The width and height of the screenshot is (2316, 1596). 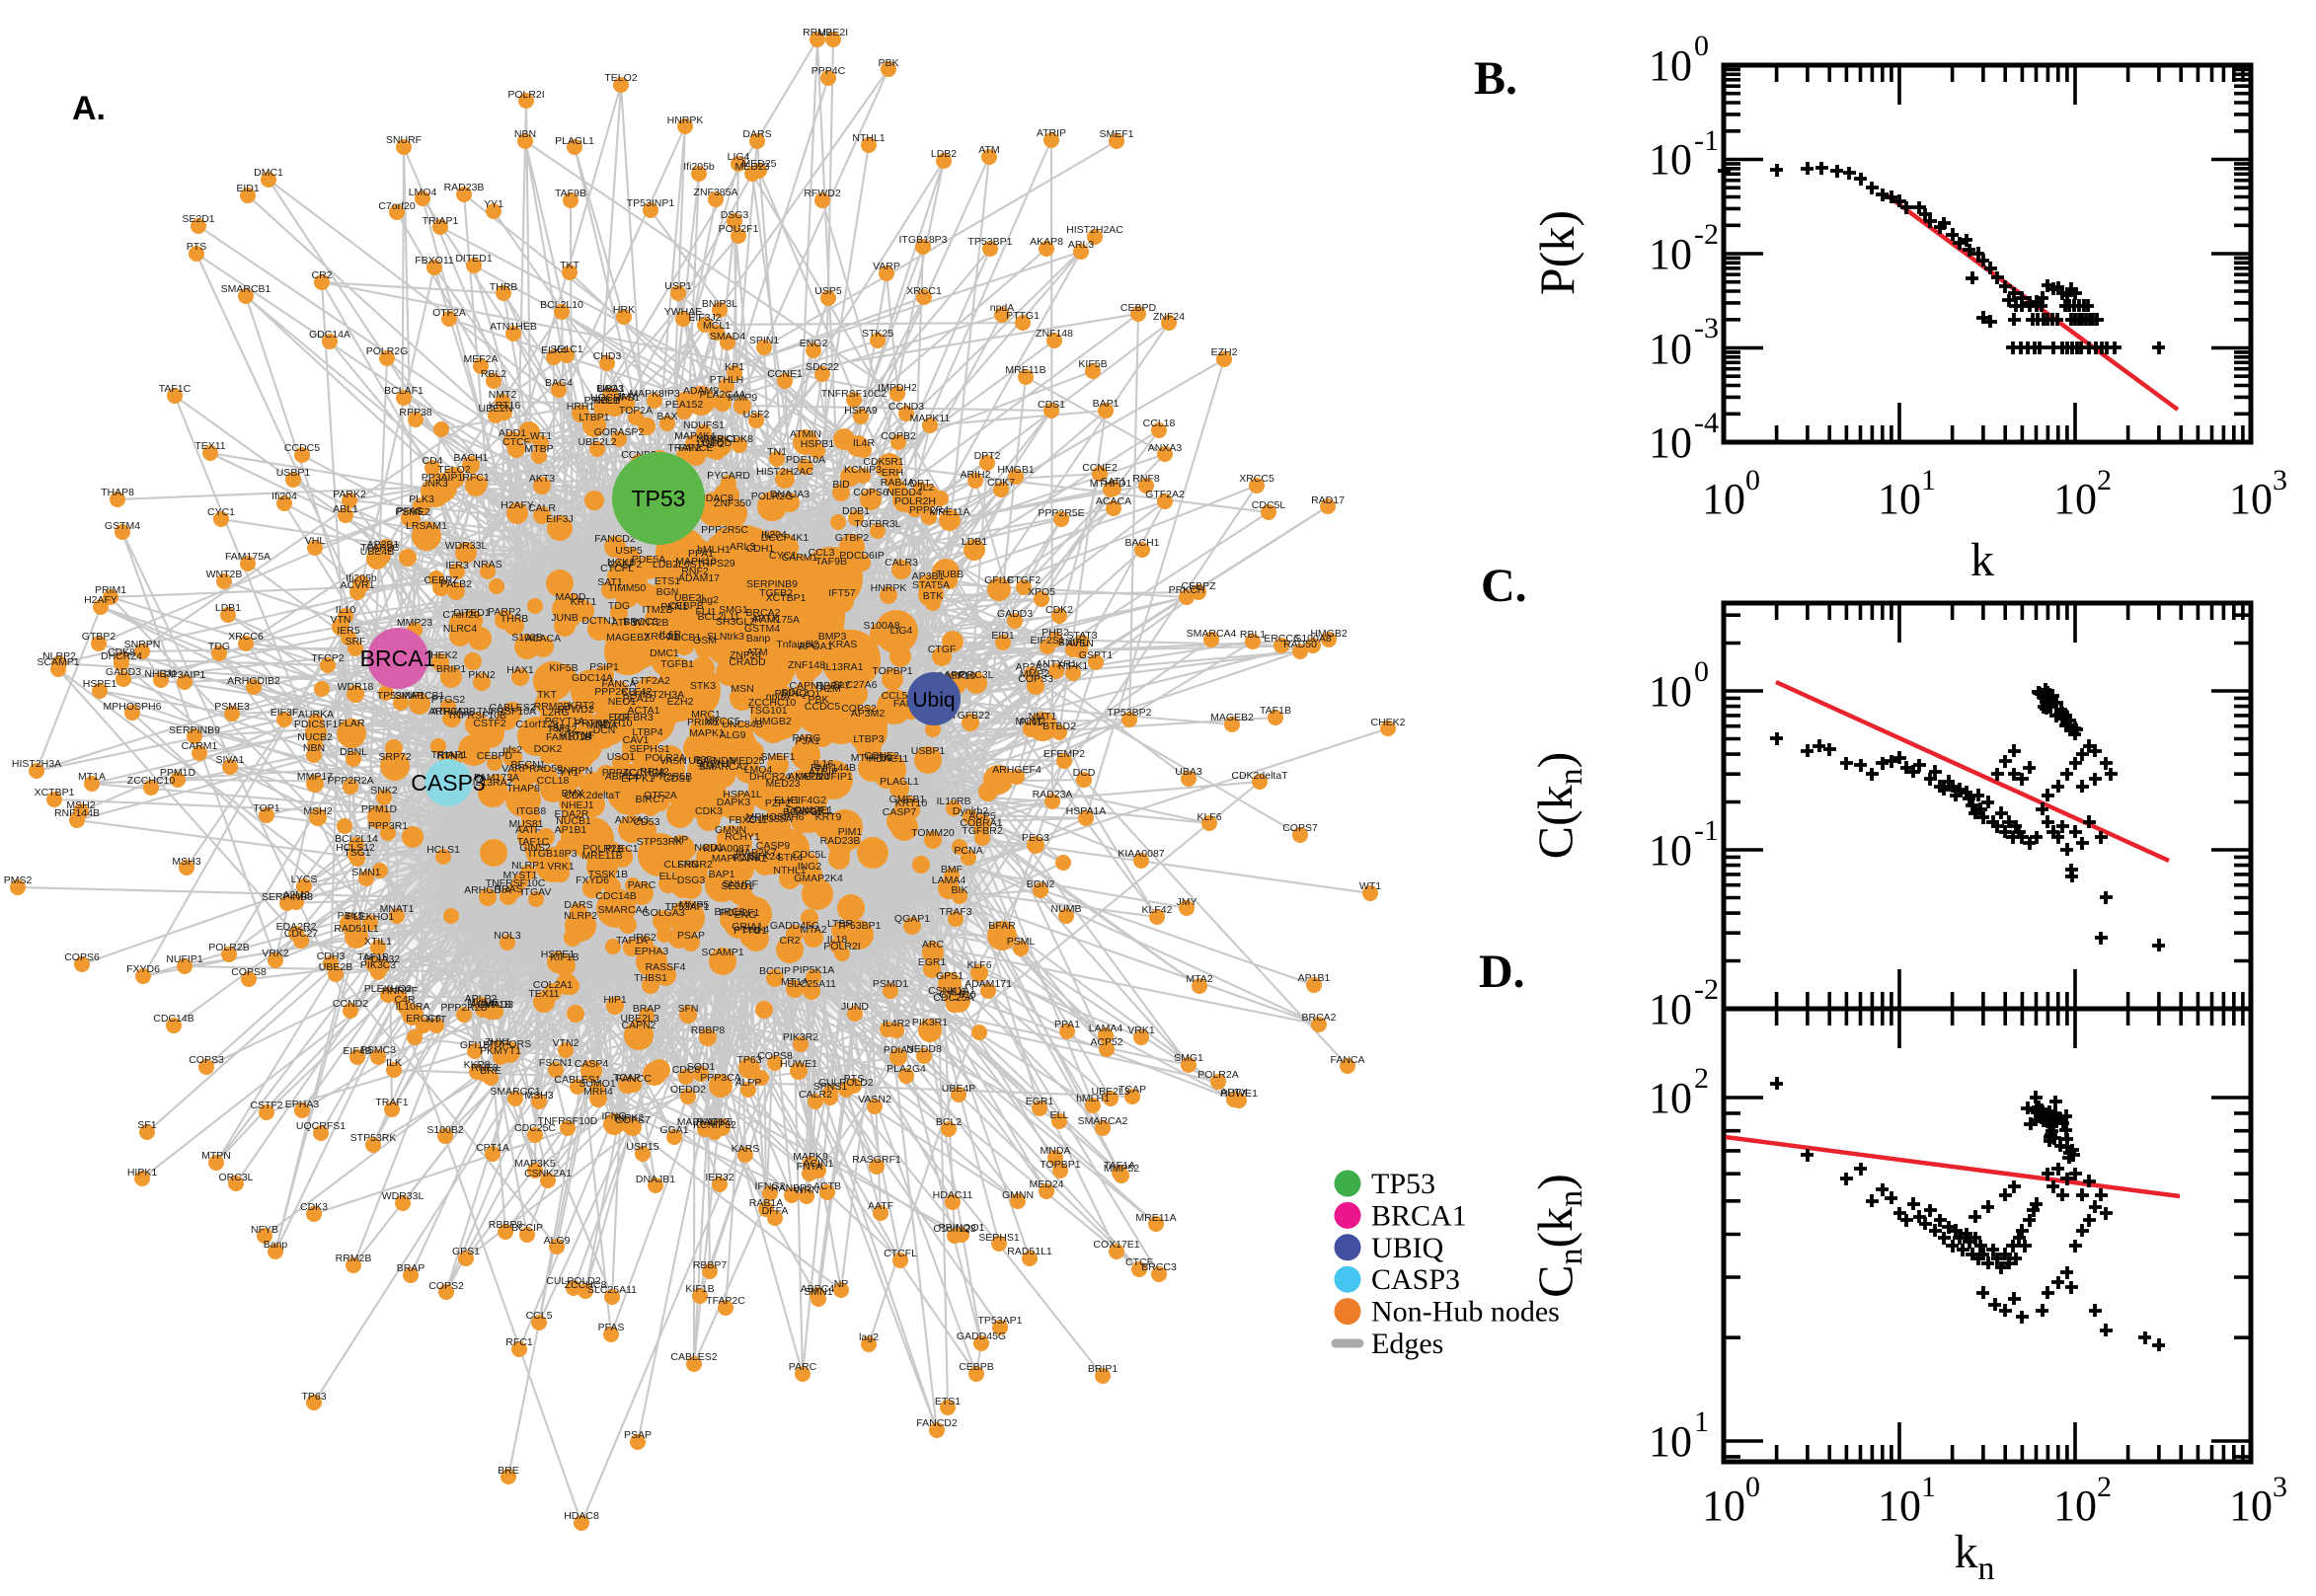 What do you see at coordinates (652, 951) in the screenshot?
I see `svg-text: EPHA3` at bounding box center [652, 951].